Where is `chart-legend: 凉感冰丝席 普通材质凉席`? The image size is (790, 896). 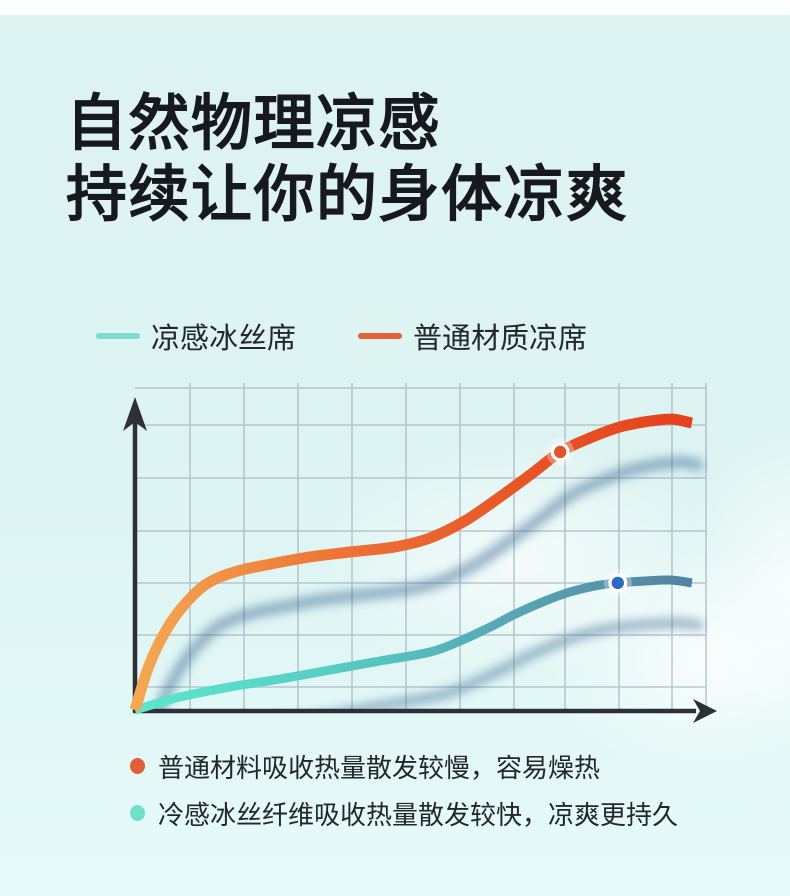 chart-legend: 凉感冰丝席 普通材质凉席 is located at coordinates (341, 336).